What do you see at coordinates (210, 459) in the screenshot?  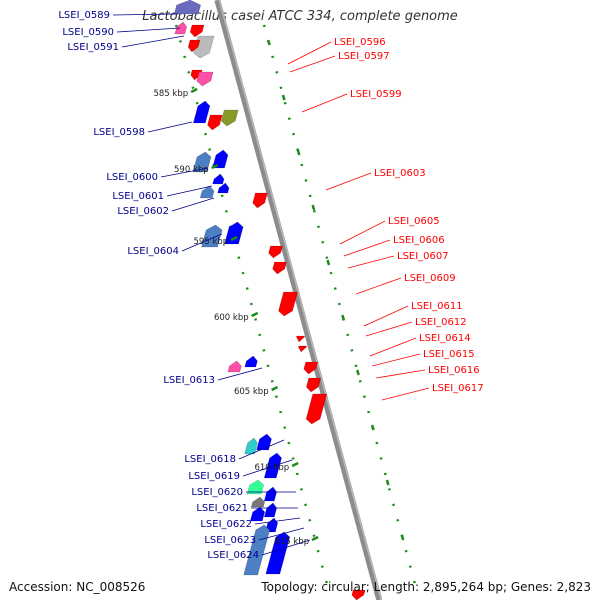 I see `gene-label-forward: LSEI_0618` at bounding box center [210, 459].